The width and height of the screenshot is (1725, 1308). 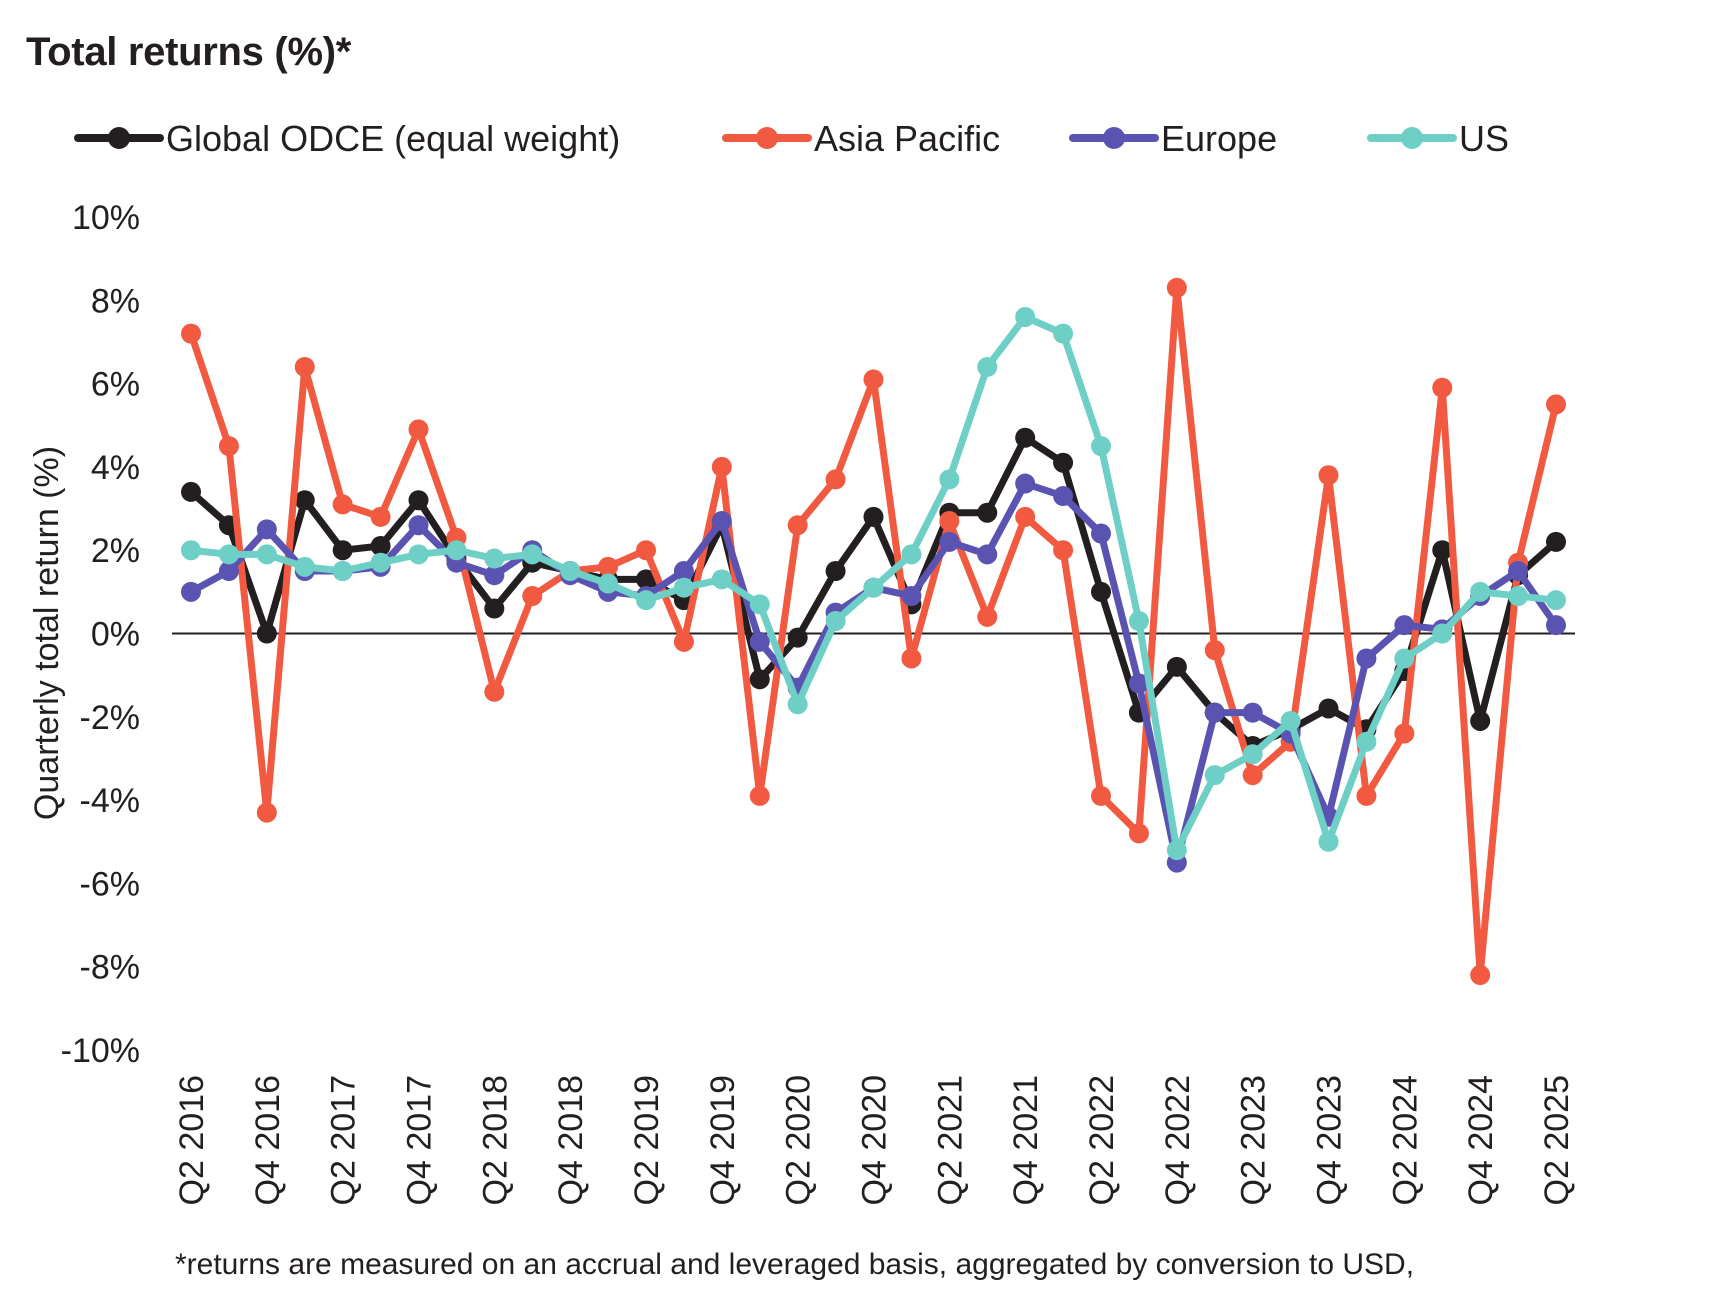 What do you see at coordinates (1484, 138) in the screenshot?
I see `legend-label: US` at bounding box center [1484, 138].